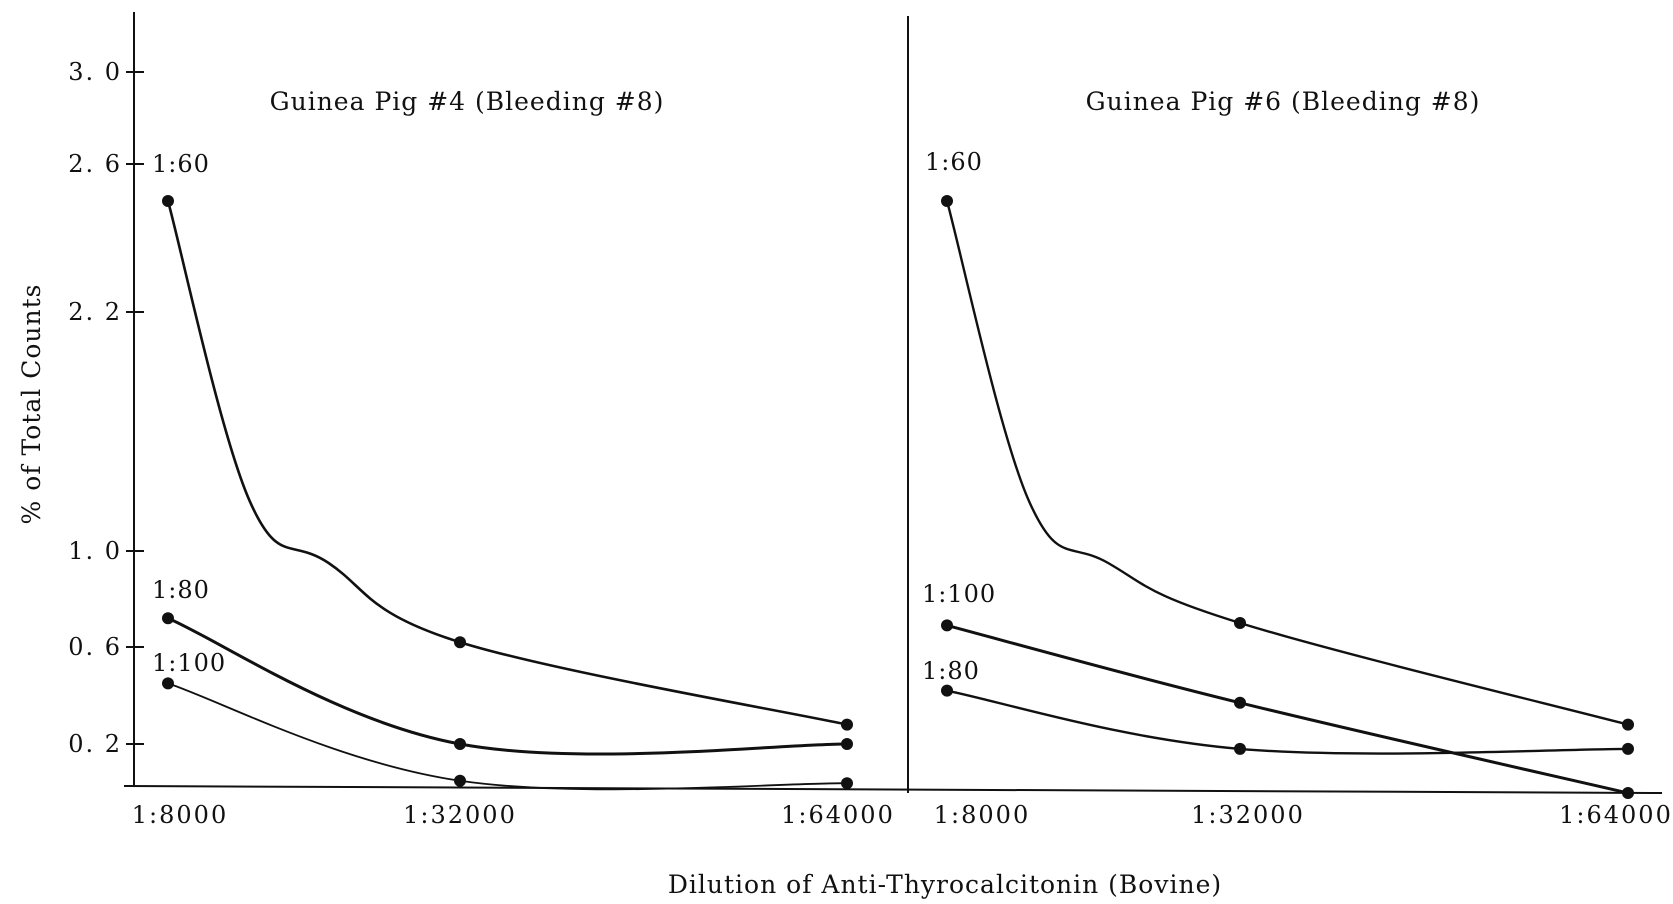 The height and width of the screenshot is (904, 1673). I want to click on panel-title-right: Guinea Pig #6 (Bleeding #8), so click(1283, 101).